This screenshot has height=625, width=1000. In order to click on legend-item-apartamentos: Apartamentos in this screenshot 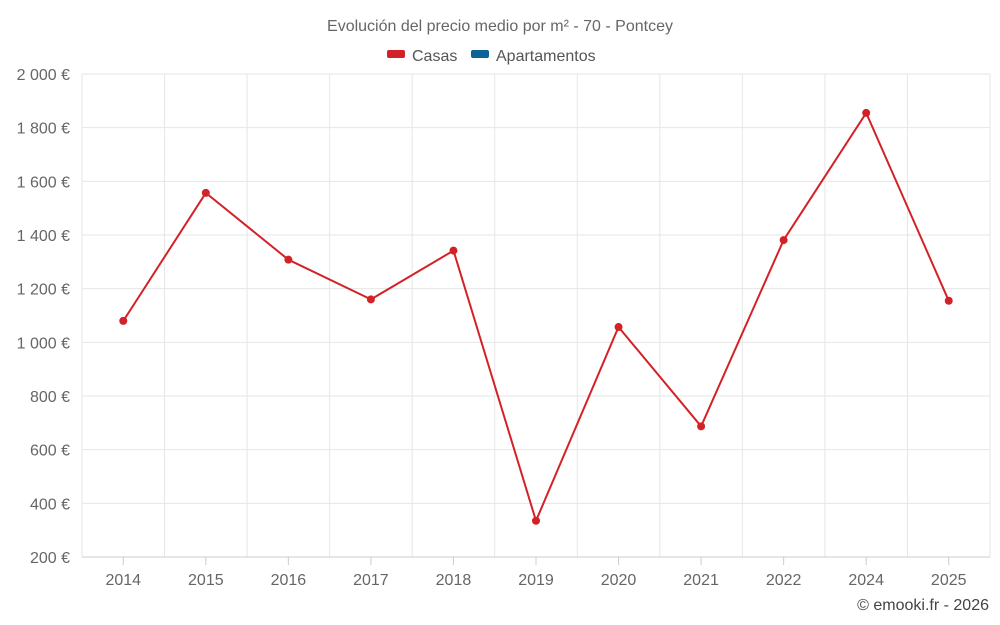, I will do `click(533, 56)`.